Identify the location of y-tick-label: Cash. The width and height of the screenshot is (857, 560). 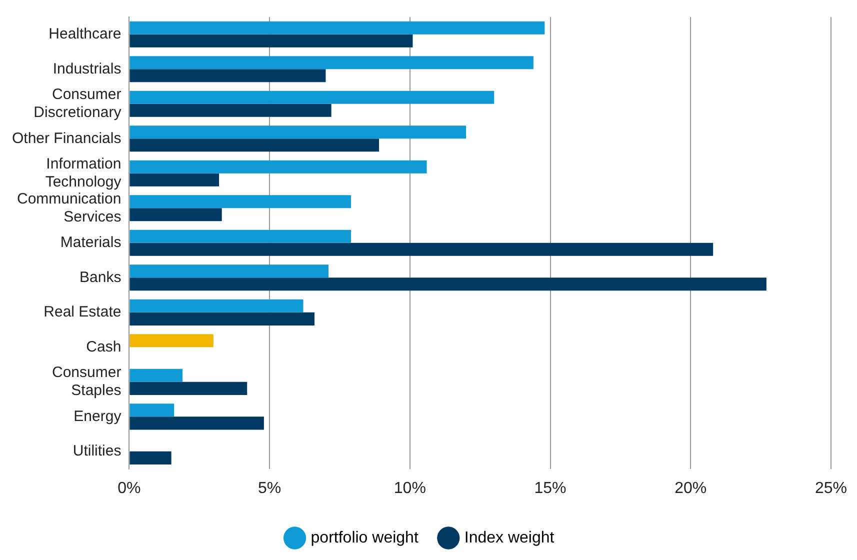
(104, 347).